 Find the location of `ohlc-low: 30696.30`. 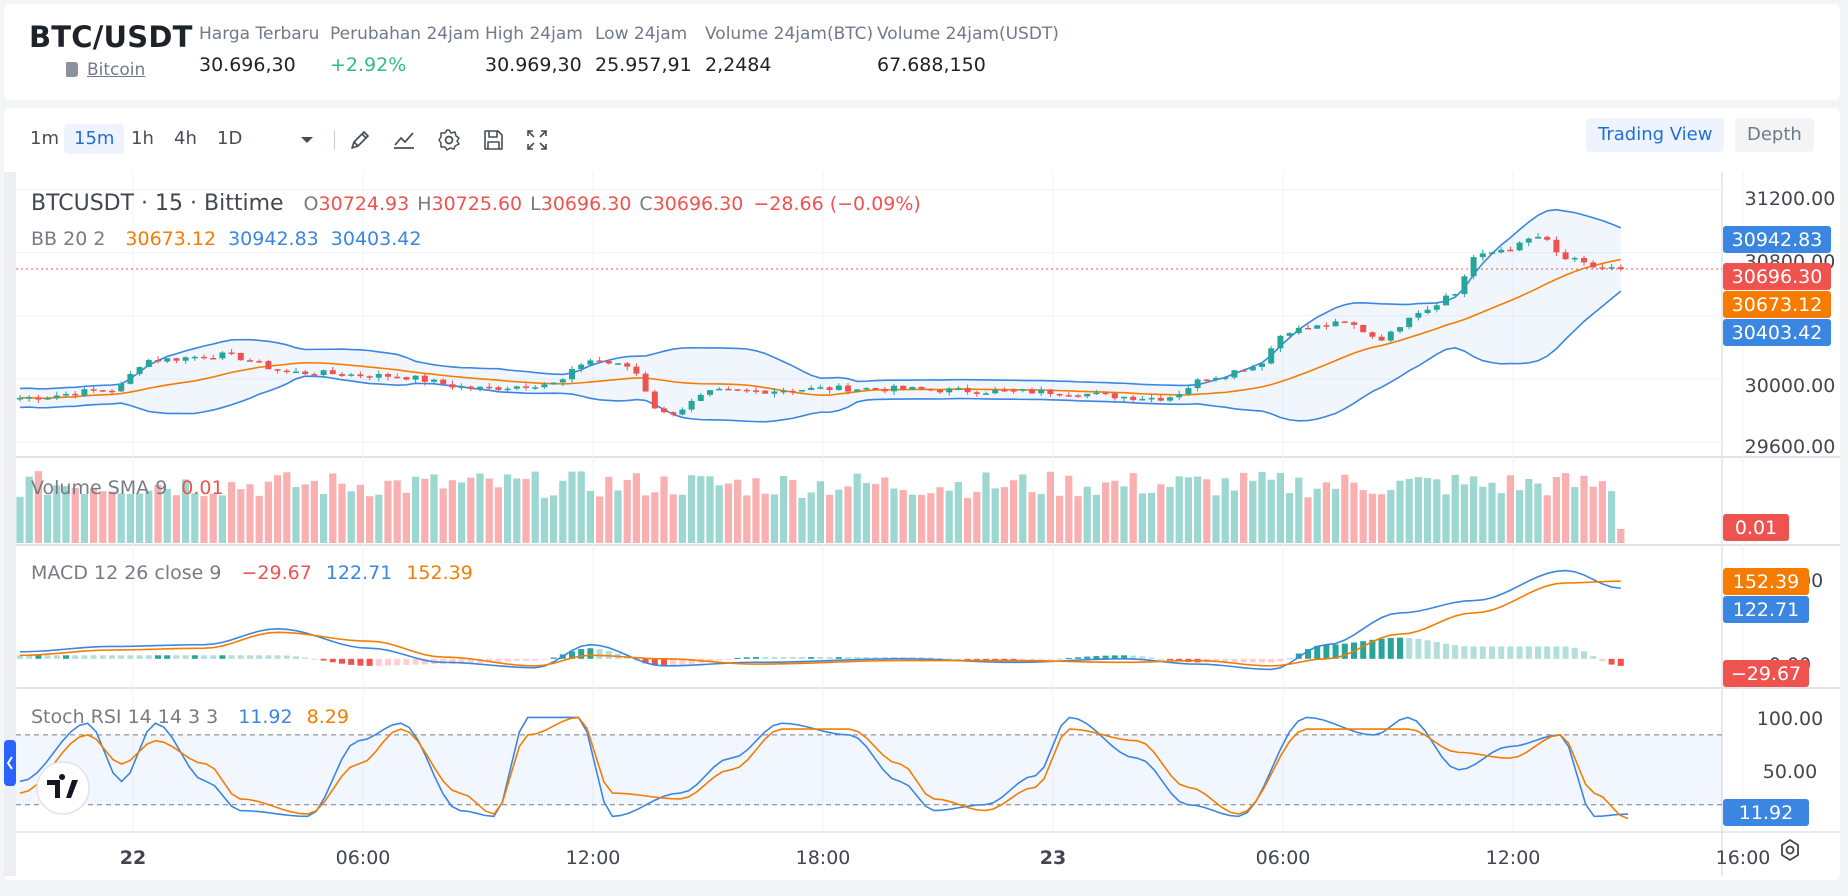

ohlc-low: 30696.30 is located at coordinates (586, 204).